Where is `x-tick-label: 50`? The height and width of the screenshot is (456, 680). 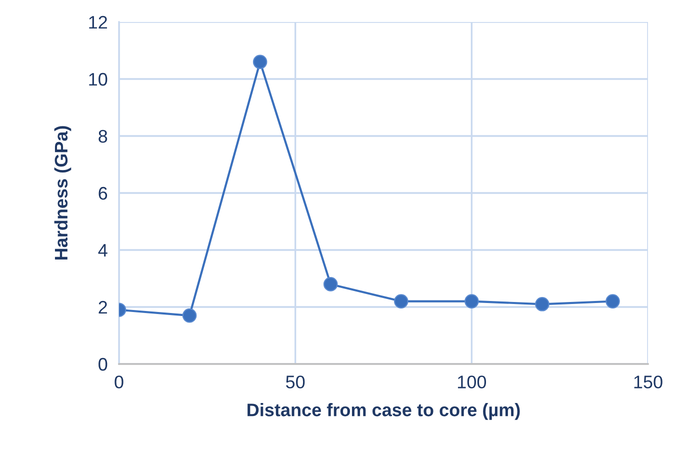
x-tick-label: 50 is located at coordinates (295, 382).